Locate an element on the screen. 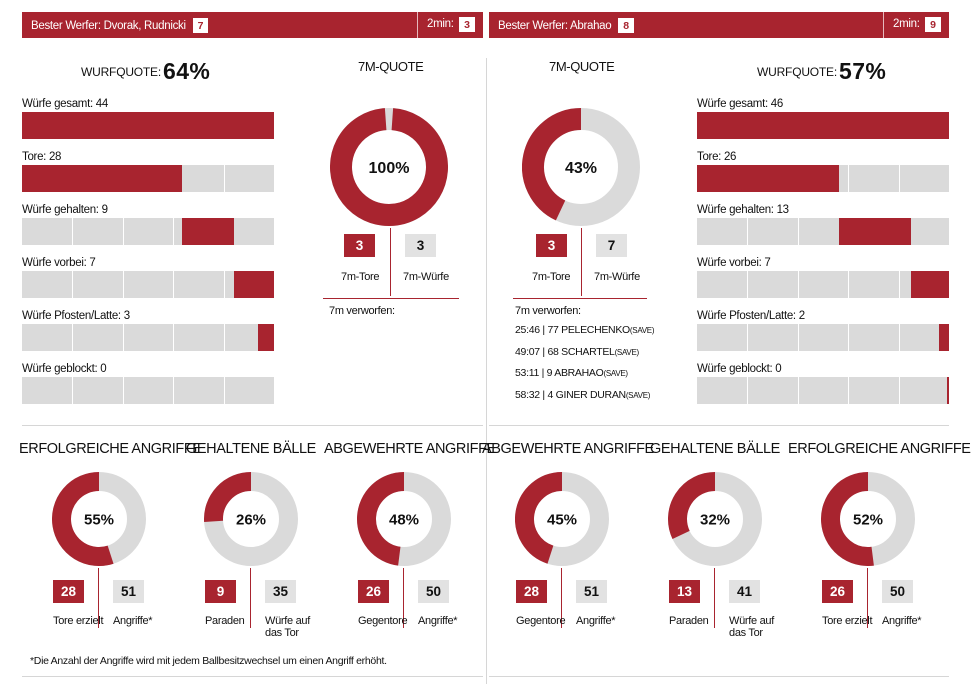 This screenshot has width=972, height=684. circle-stat-title: ERFOLGREICHE ANGRIFFE is located at coordinates (879, 449).